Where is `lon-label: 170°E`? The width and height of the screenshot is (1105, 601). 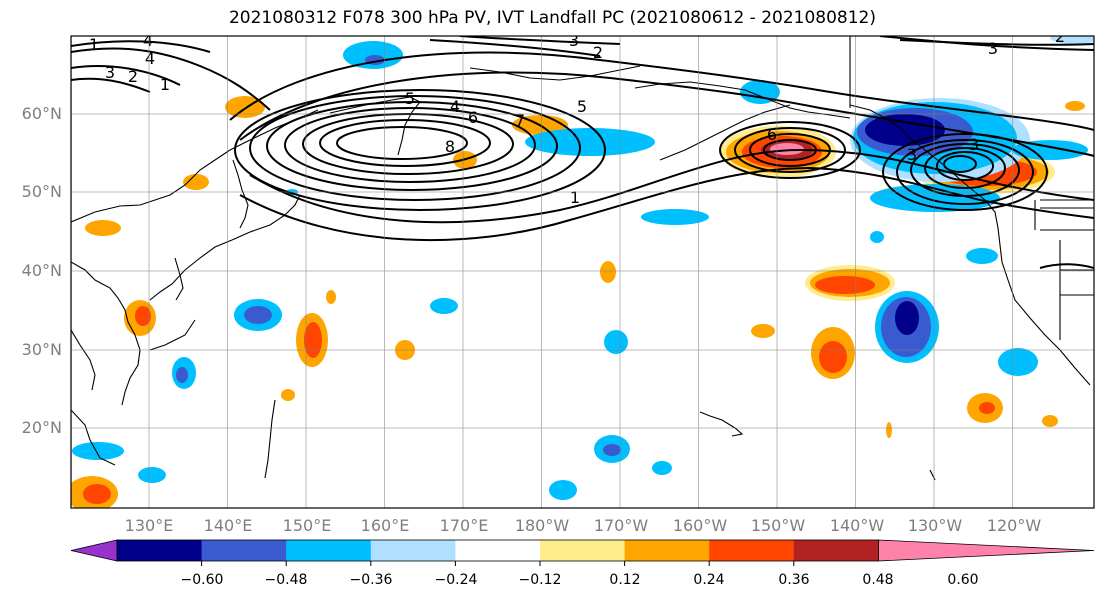 lon-label: 170°E is located at coordinates (464, 525).